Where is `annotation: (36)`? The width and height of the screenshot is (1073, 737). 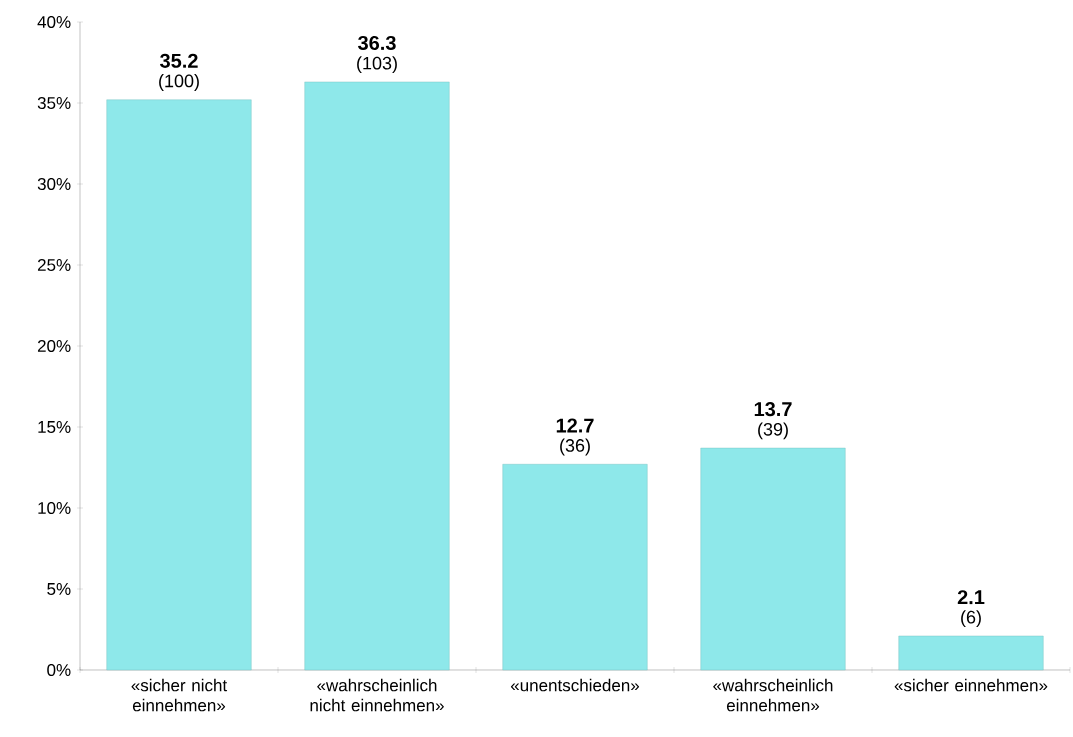 annotation: (36) is located at coordinates (575, 447).